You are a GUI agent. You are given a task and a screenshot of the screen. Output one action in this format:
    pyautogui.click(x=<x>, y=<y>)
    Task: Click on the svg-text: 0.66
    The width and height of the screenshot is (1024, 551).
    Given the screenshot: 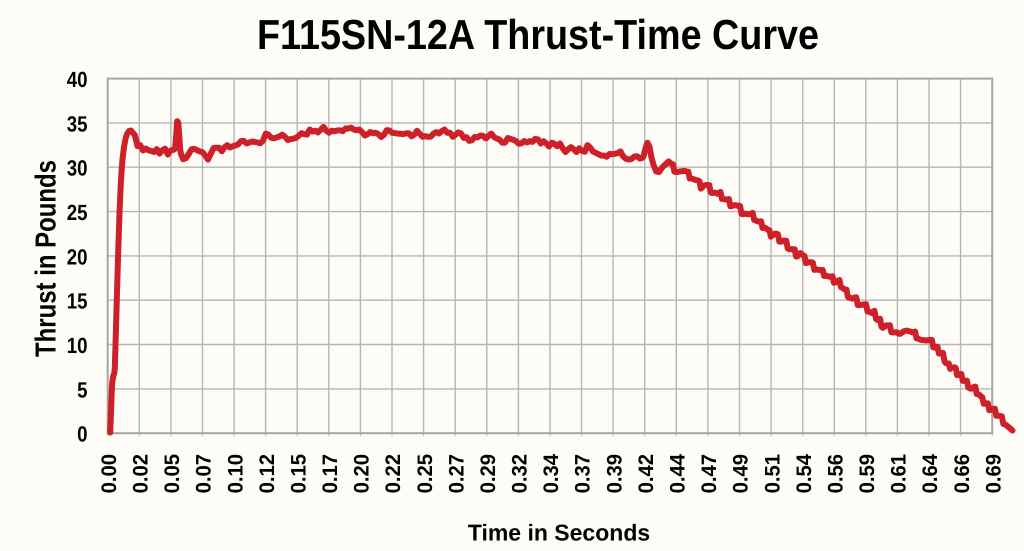 What is the action you would take?
    pyautogui.click(x=962, y=474)
    